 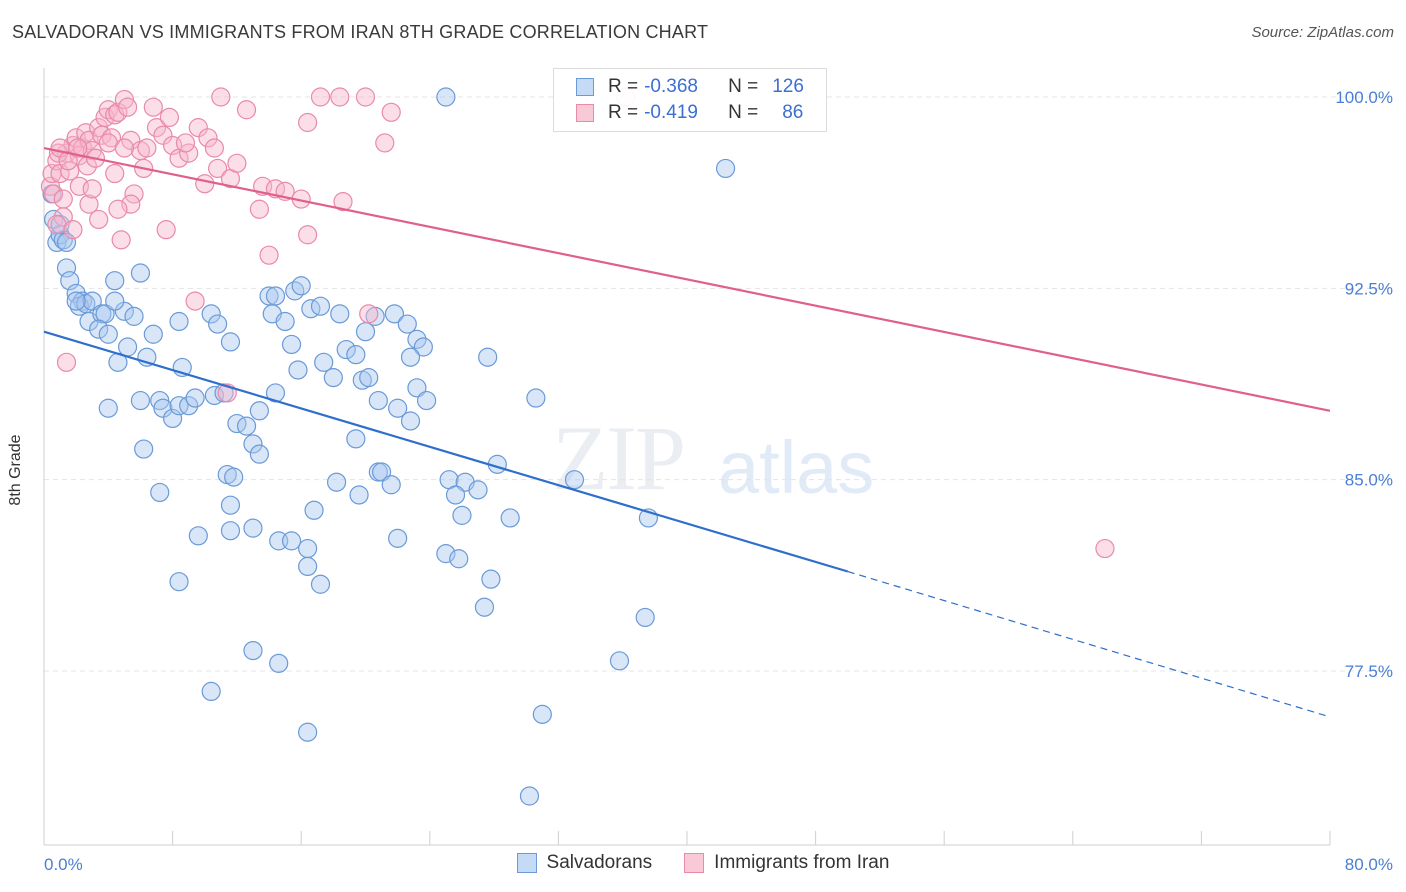 I want to click on legend-swatch-blue, so click(x=526, y=863).